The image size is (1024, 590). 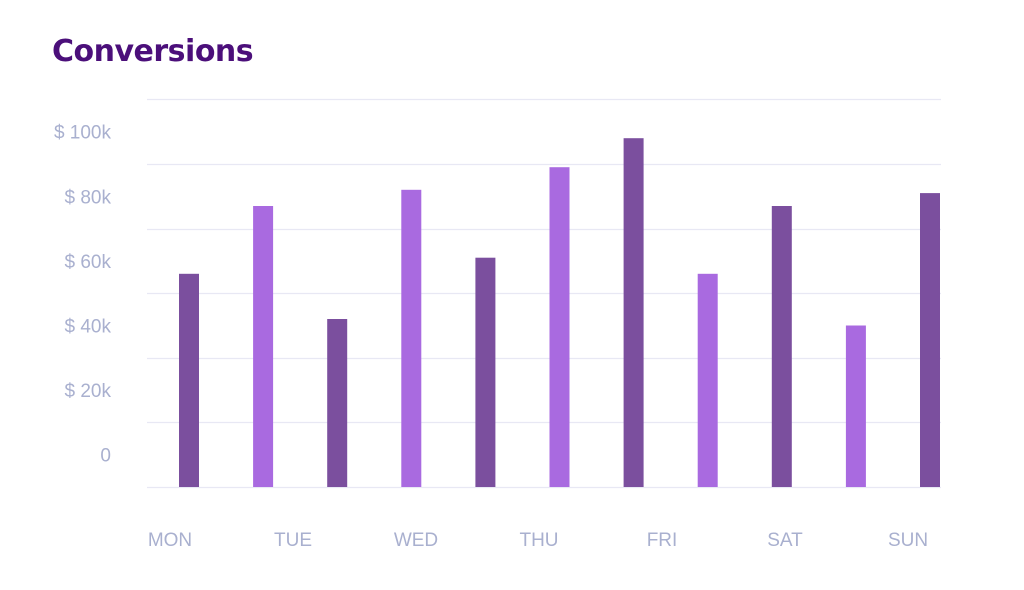 What do you see at coordinates (153, 51) in the screenshot?
I see `chart-title: Conversions` at bounding box center [153, 51].